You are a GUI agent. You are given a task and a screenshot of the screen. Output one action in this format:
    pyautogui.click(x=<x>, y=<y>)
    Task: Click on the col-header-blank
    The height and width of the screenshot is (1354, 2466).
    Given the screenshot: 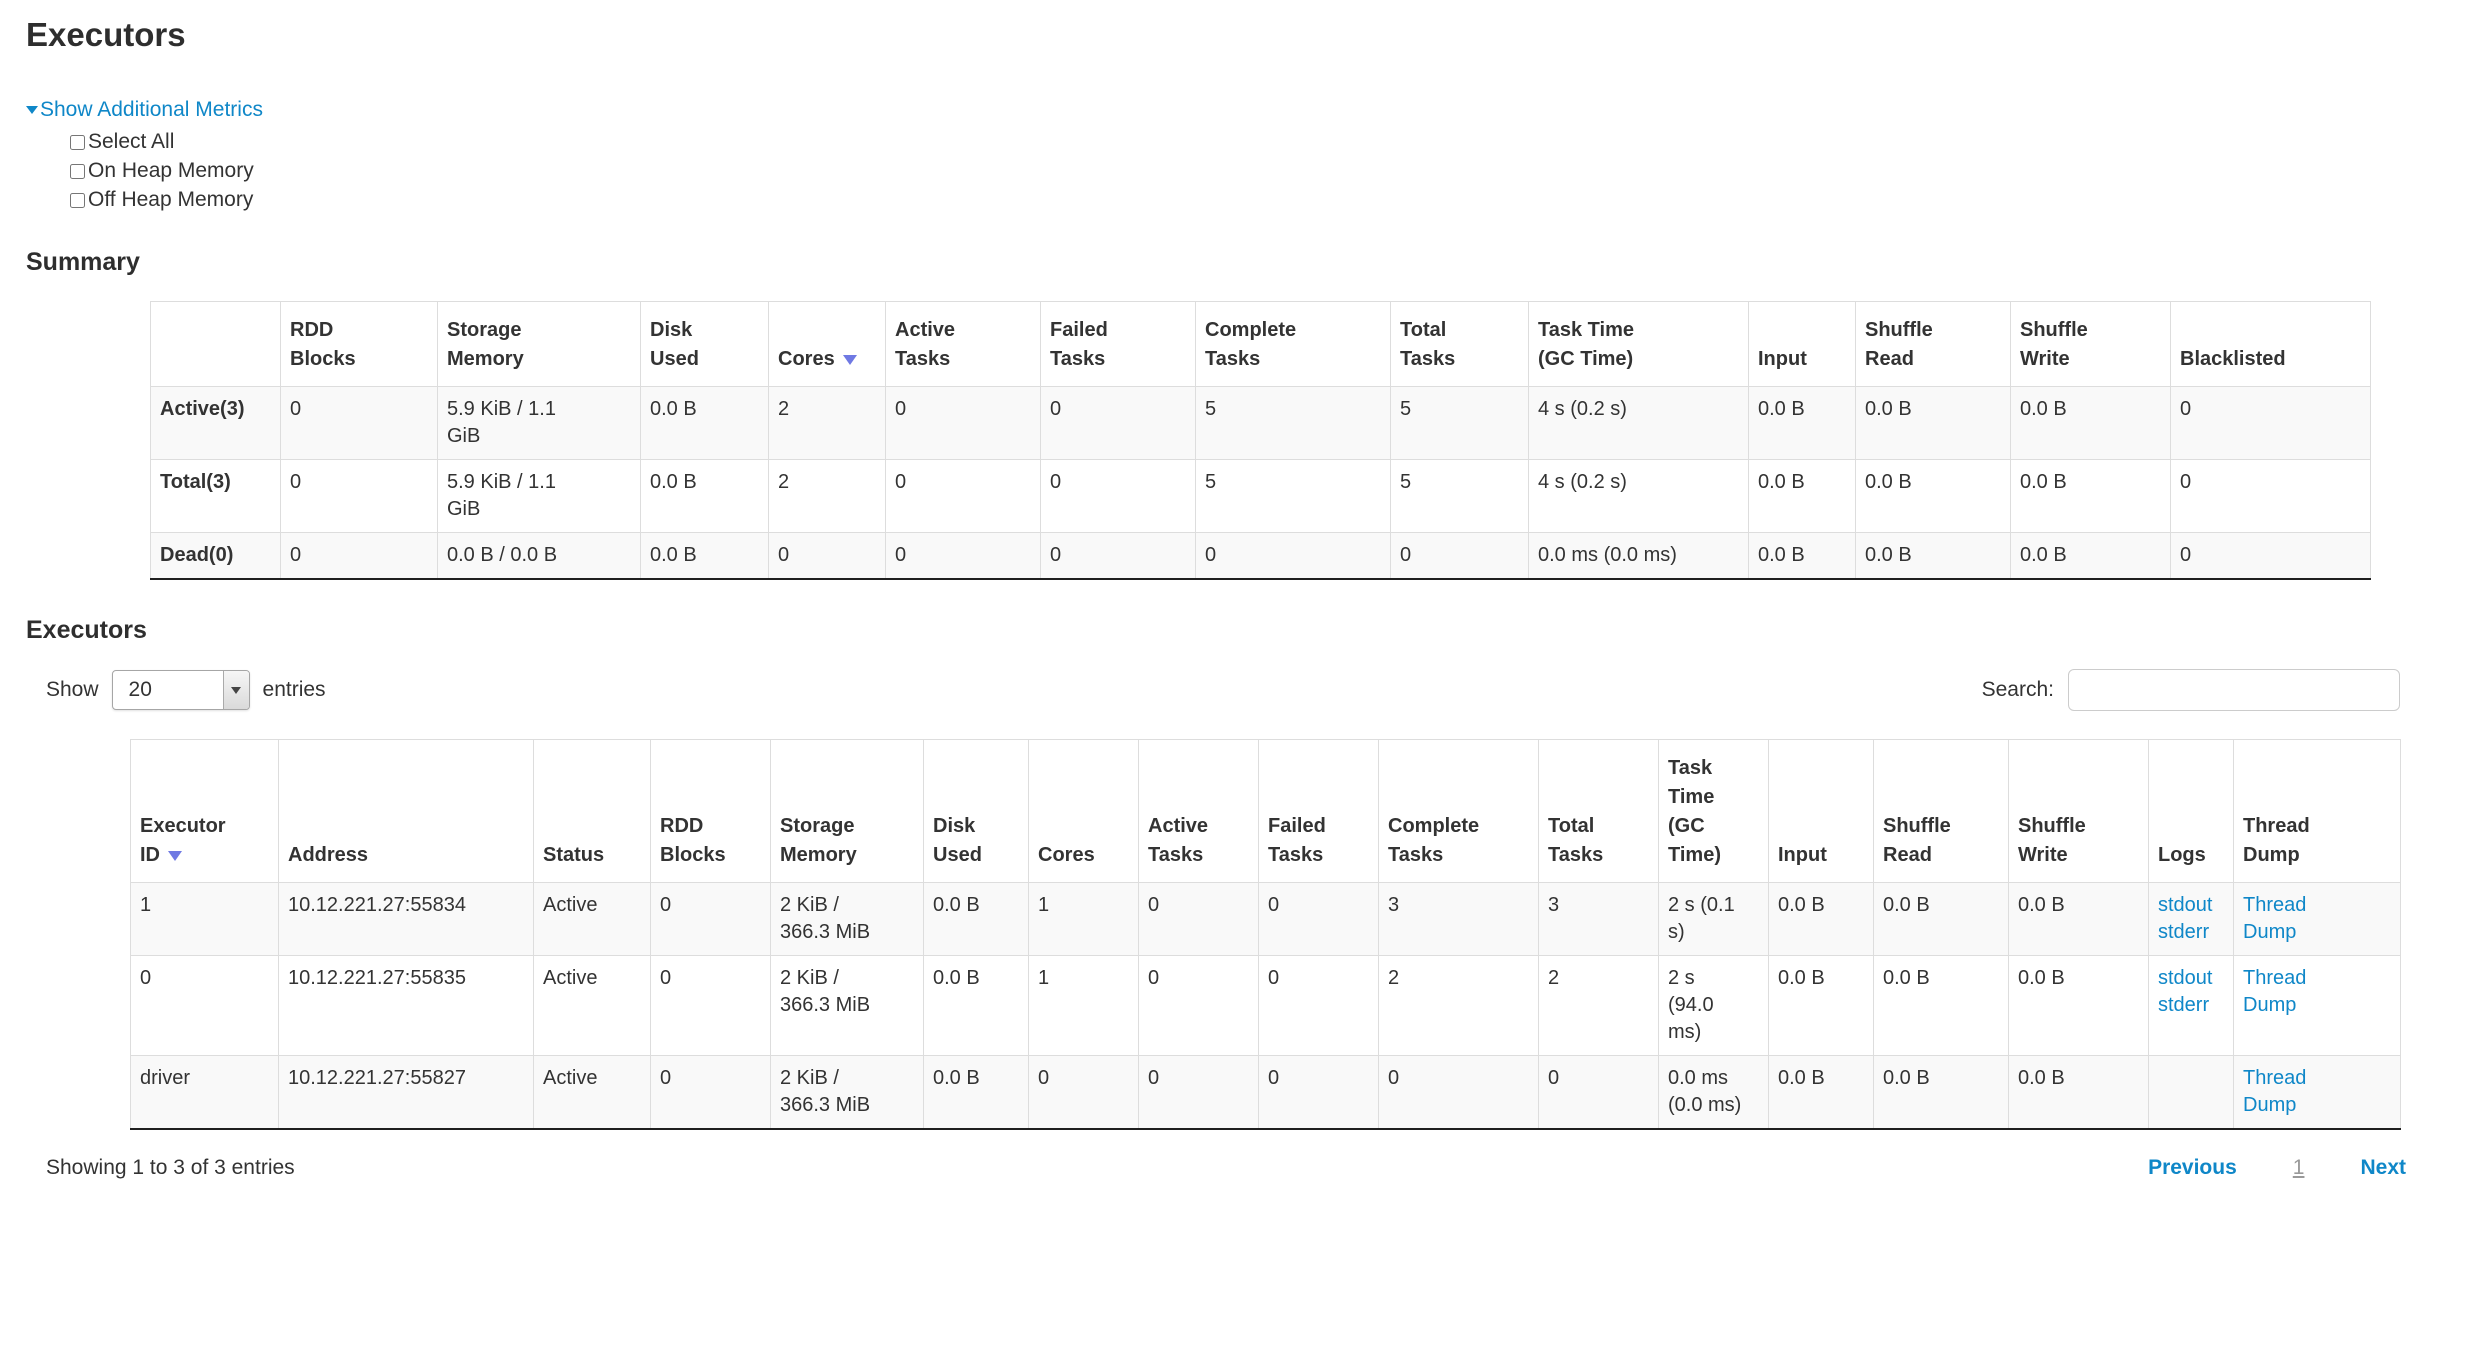 What is the action you would take?
    pyautogui.click(x=215, y=344)
    